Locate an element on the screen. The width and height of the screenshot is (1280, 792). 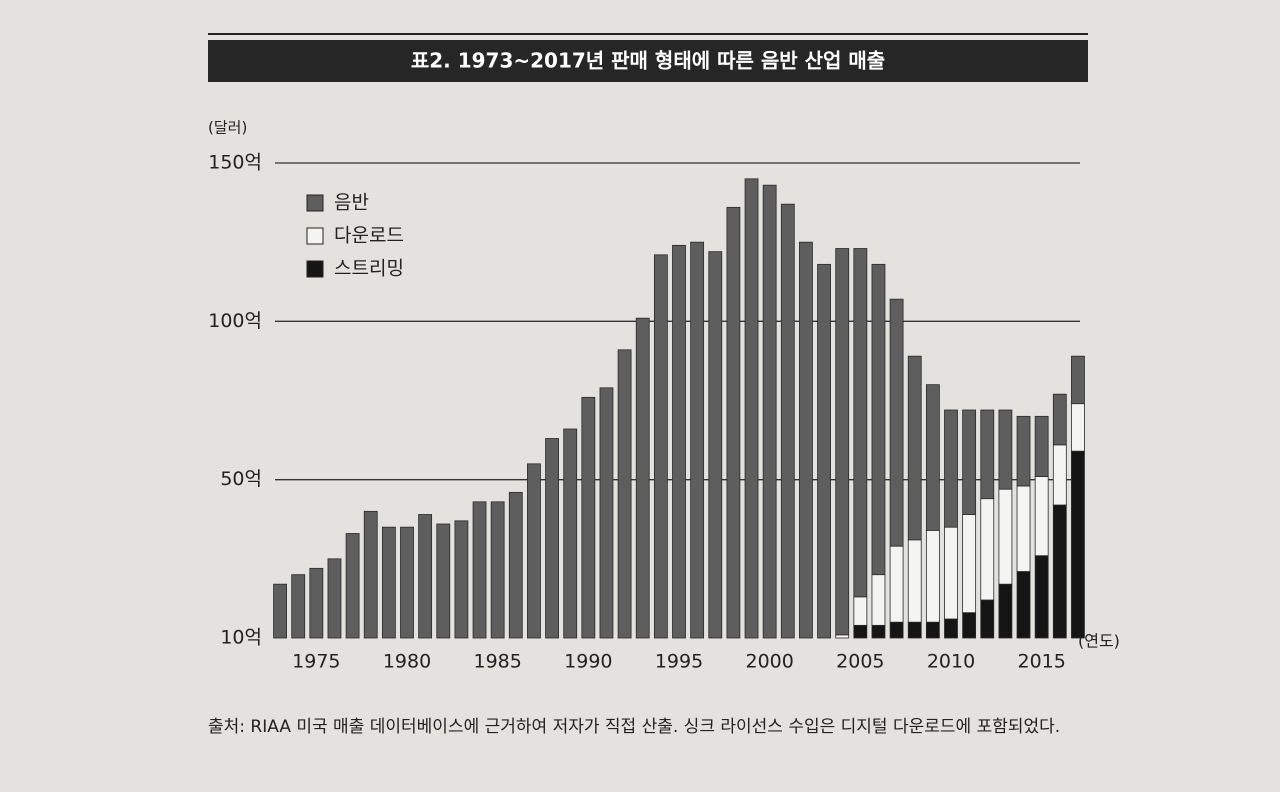
chart-title: 표2. 1973~2017년 판매 형태에 따른 음반 산업 매출 is located at coordinates (648, 61).